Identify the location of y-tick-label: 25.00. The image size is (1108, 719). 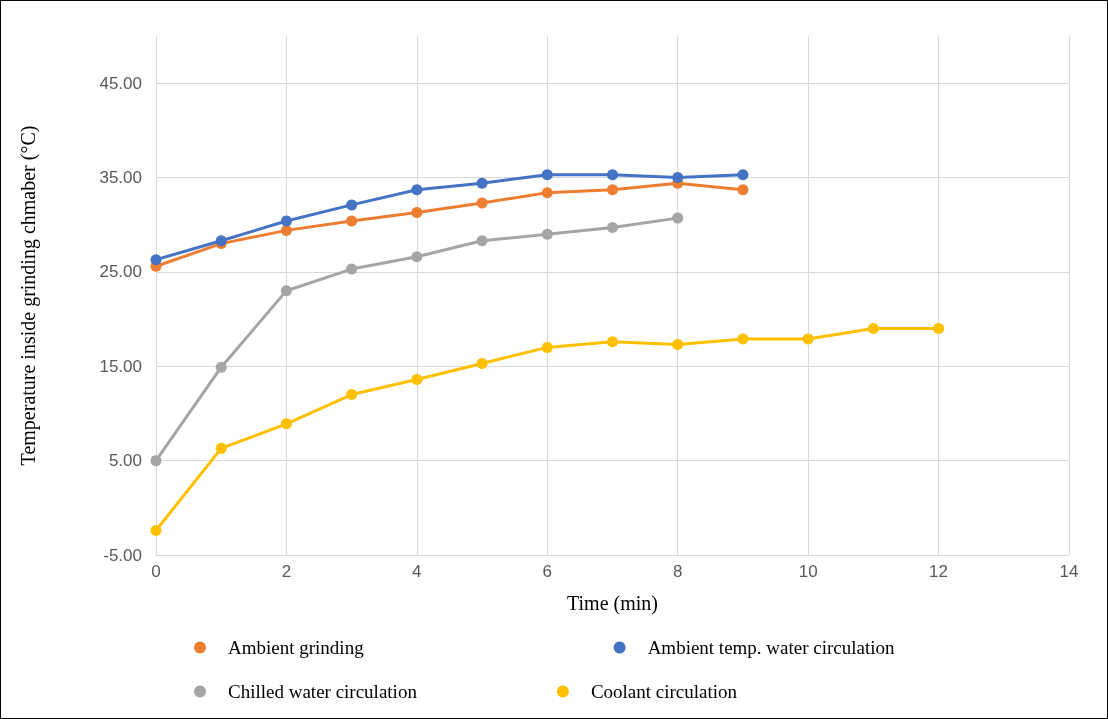
(120, 272).